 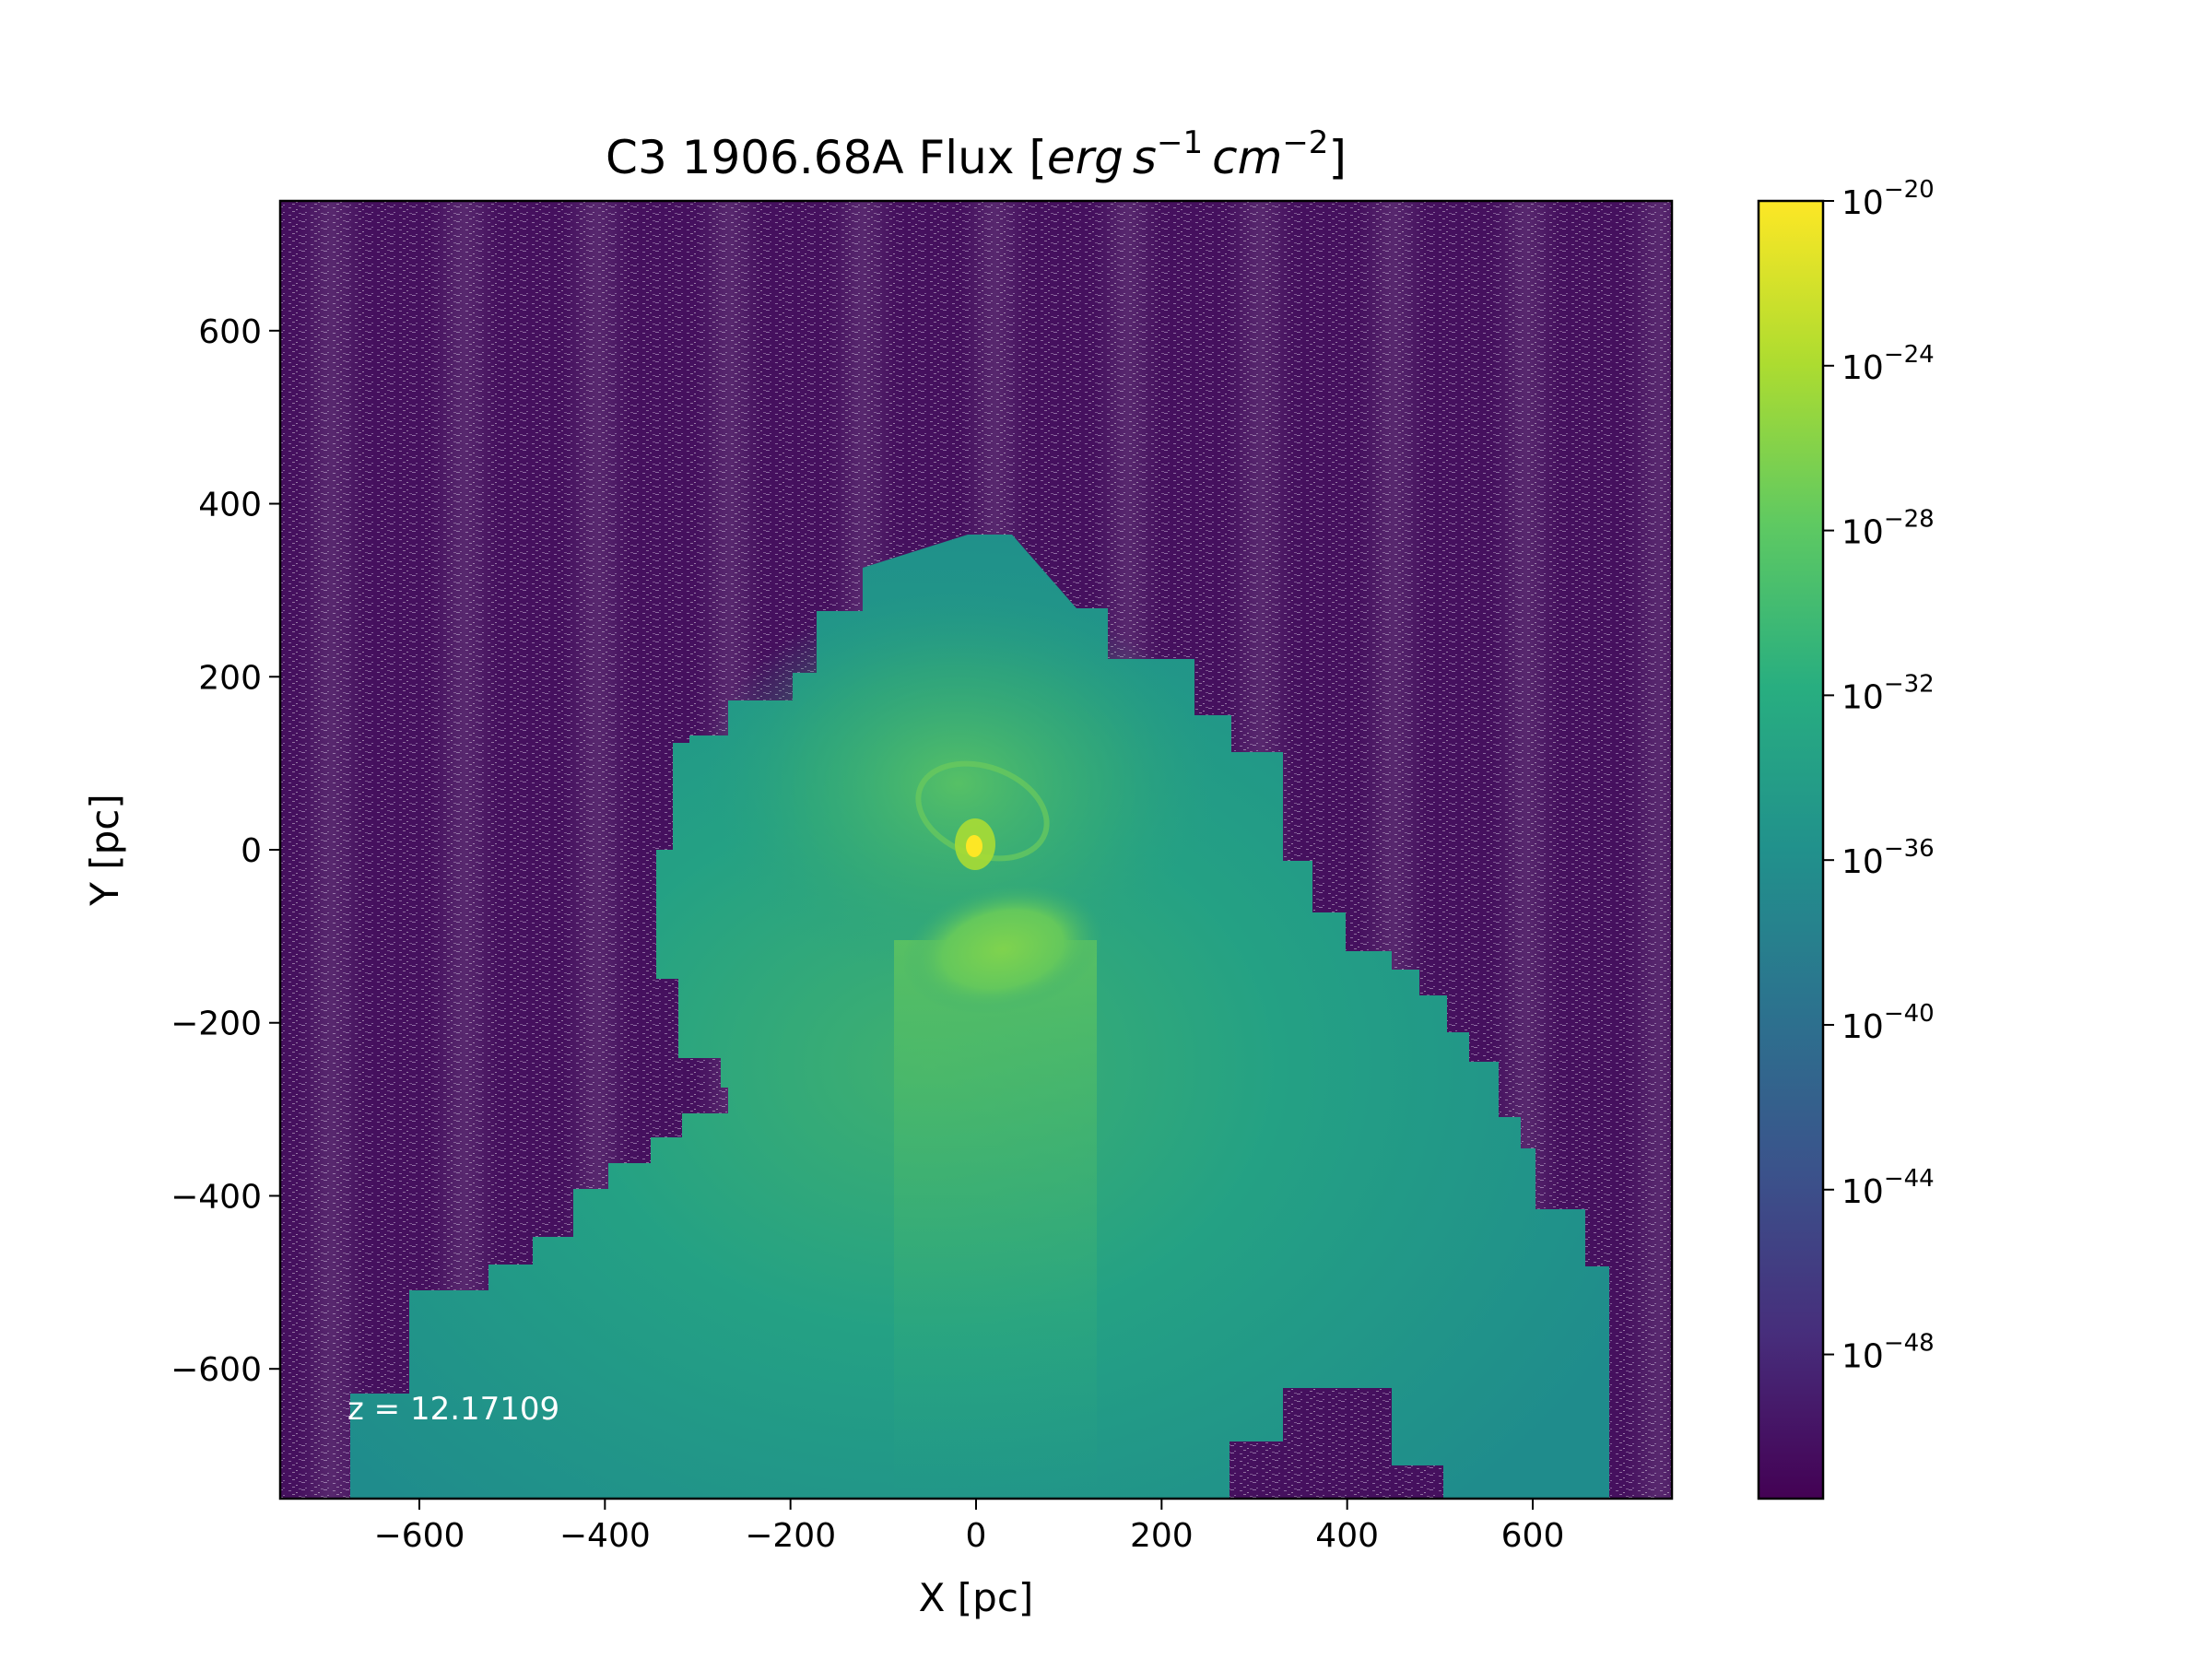 What do you see at coordinates (419, 1536) in the screenshot?
I see `x-tick-label: −600` at bounding box center [419, 1536].